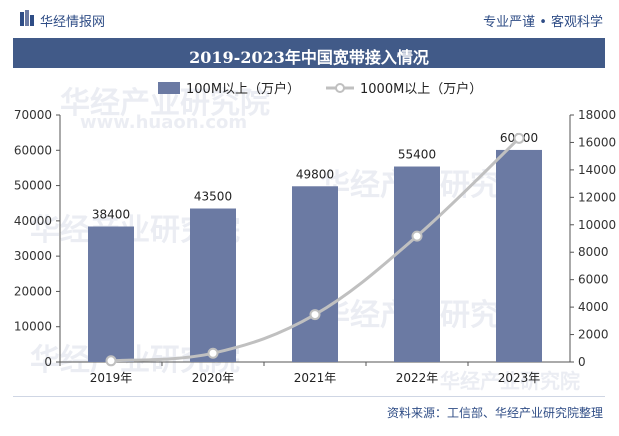 Image resolution: width=619 pixels, height=436 pixels. I want to click on x-tick-label: 2021年, so click(315, 378).